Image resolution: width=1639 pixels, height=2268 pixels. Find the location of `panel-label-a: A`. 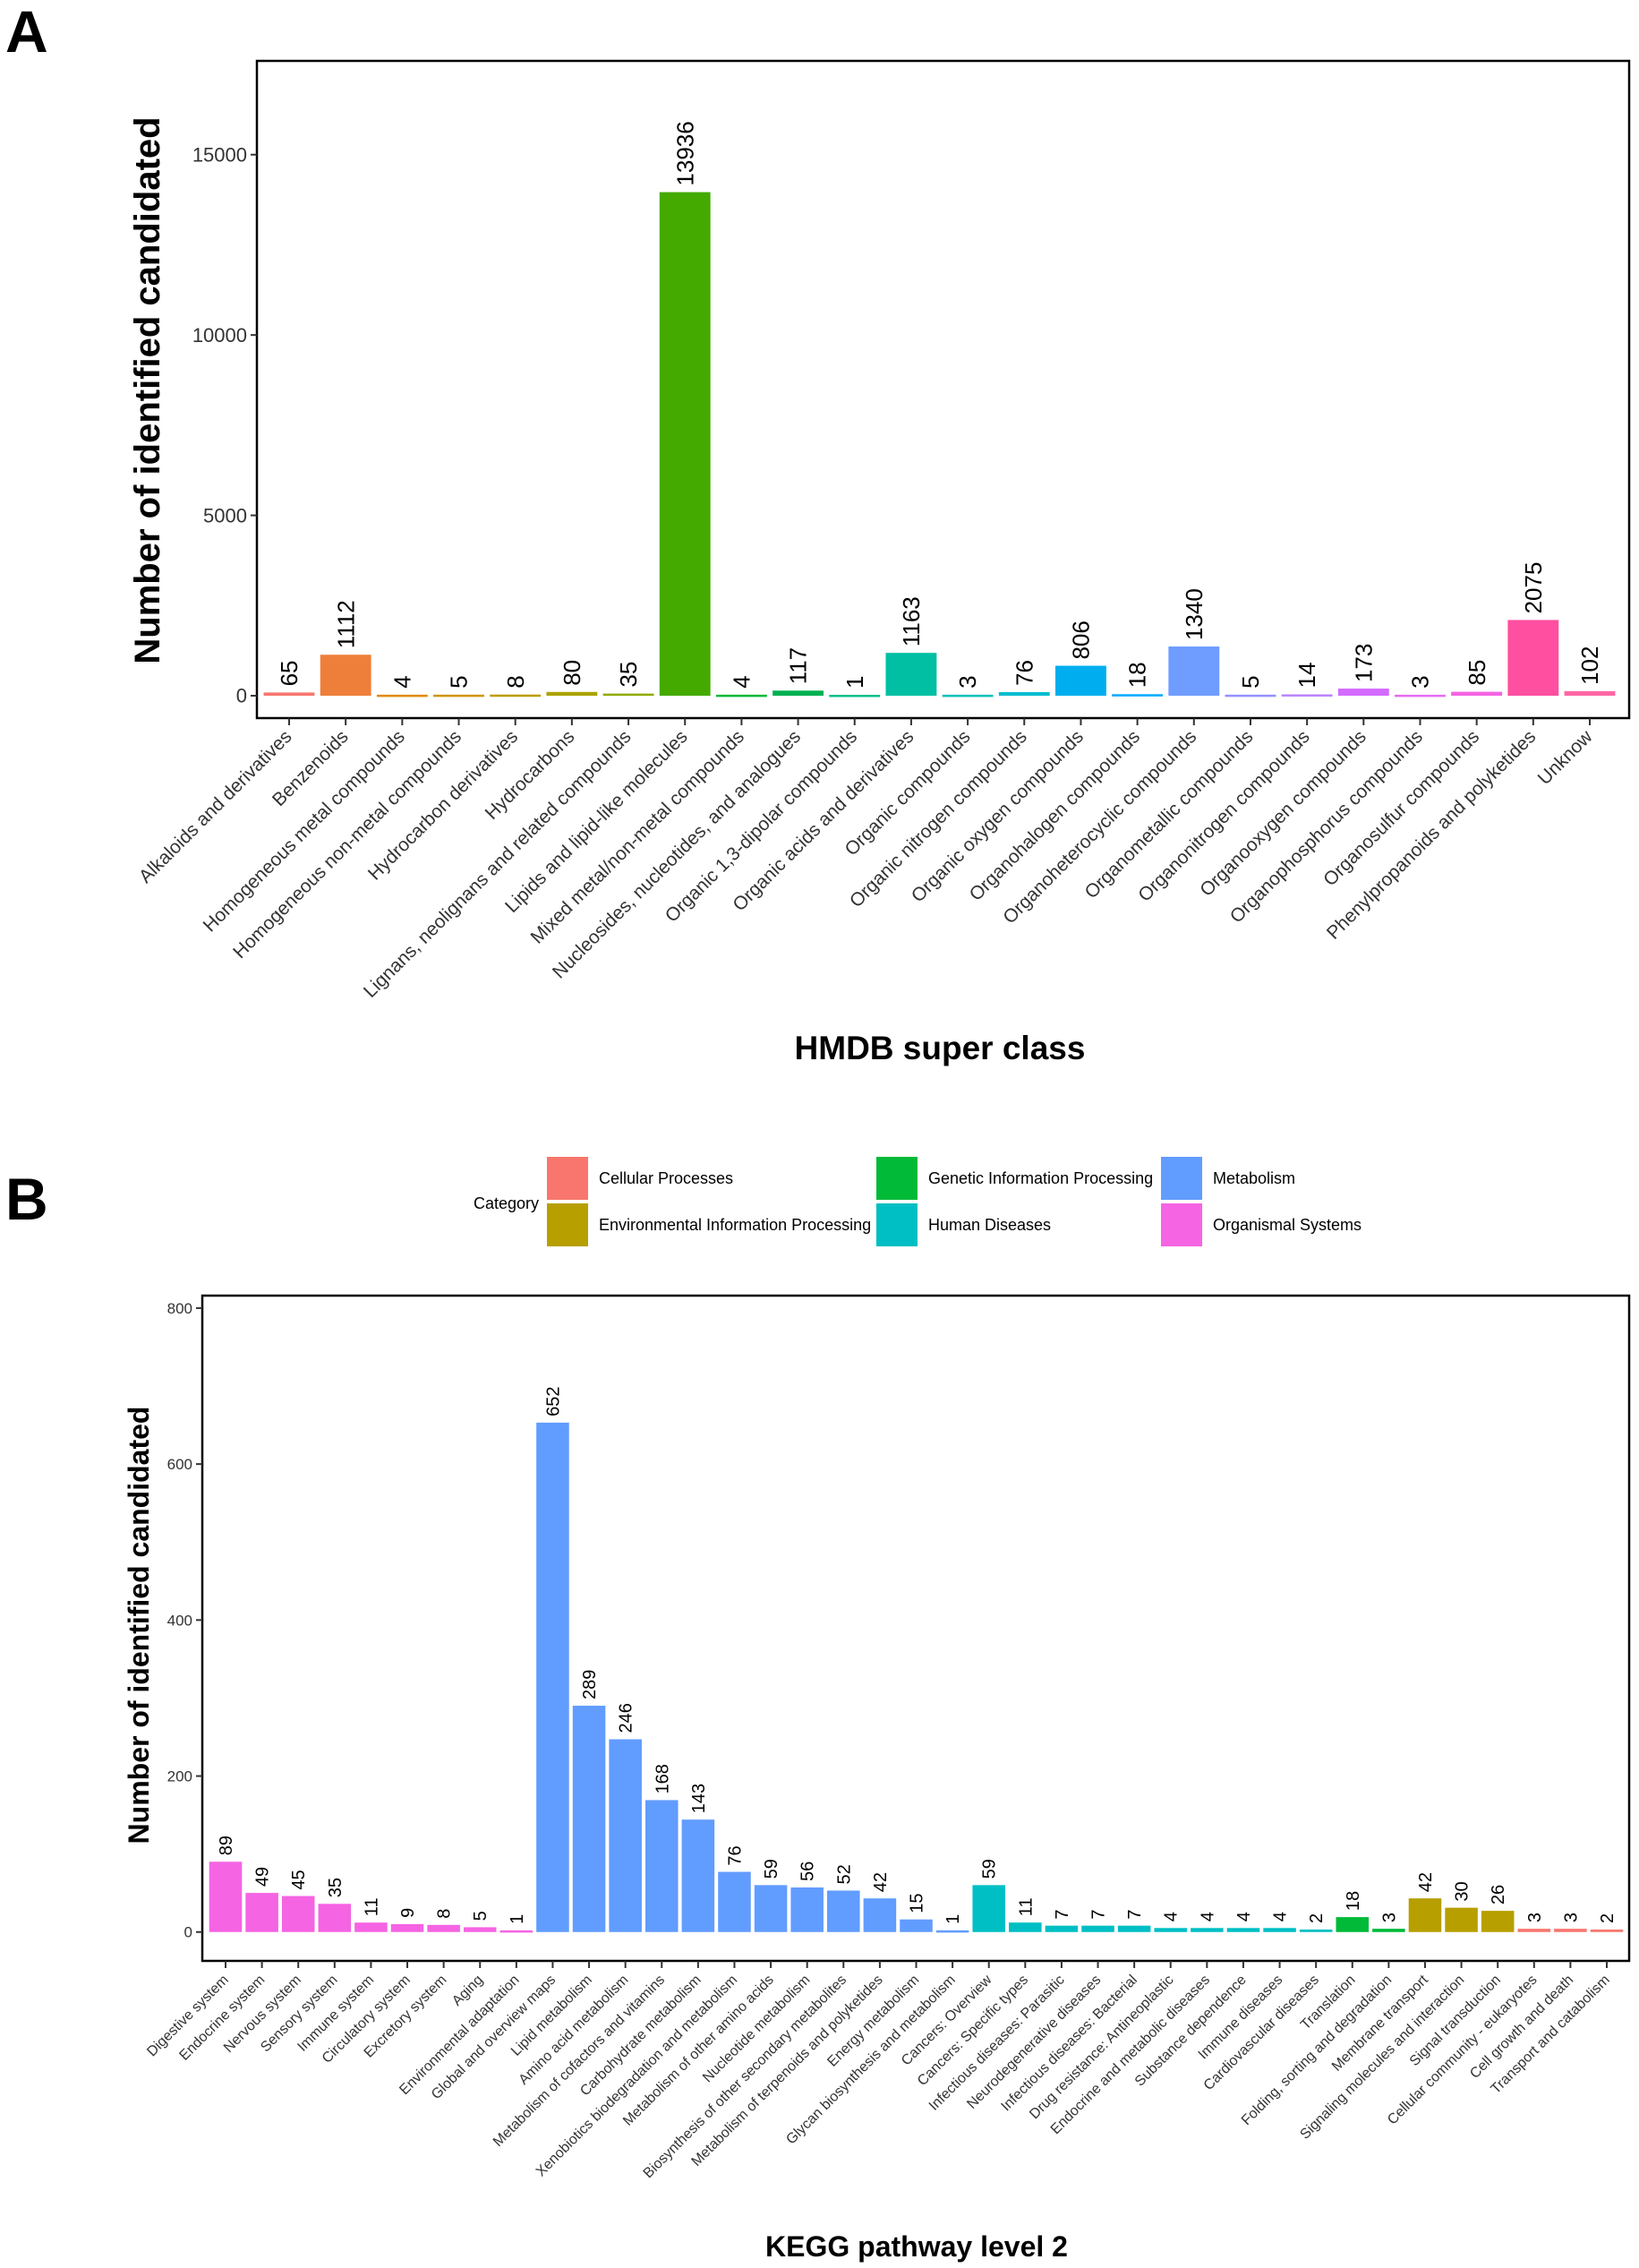

panel-label-a: A is located at coordinates (26, 32).